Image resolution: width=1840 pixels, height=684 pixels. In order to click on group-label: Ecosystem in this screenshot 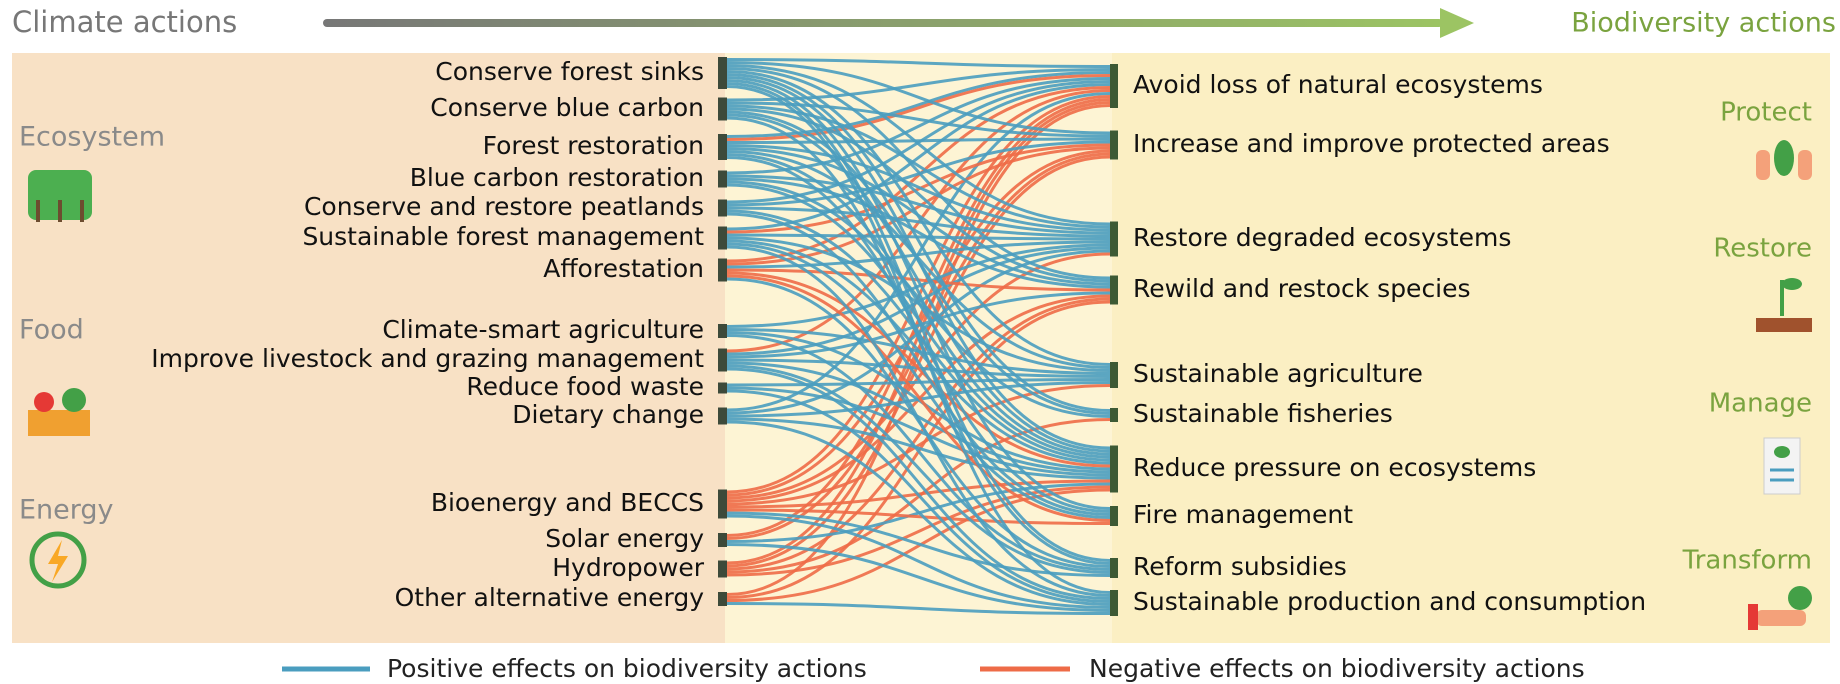, I will do `click(92, 137)`.